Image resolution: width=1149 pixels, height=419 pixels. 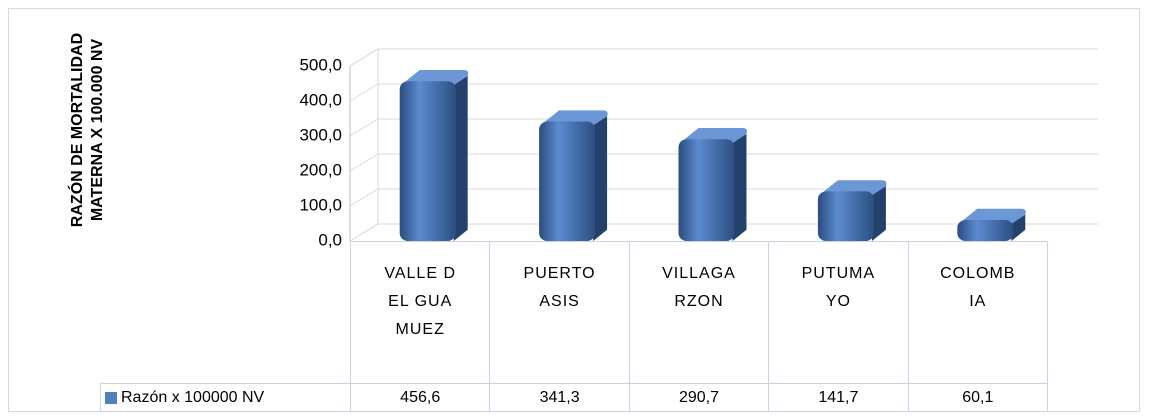 I want to click on y-tick-label: 0,0, so click(x=330, y=239).